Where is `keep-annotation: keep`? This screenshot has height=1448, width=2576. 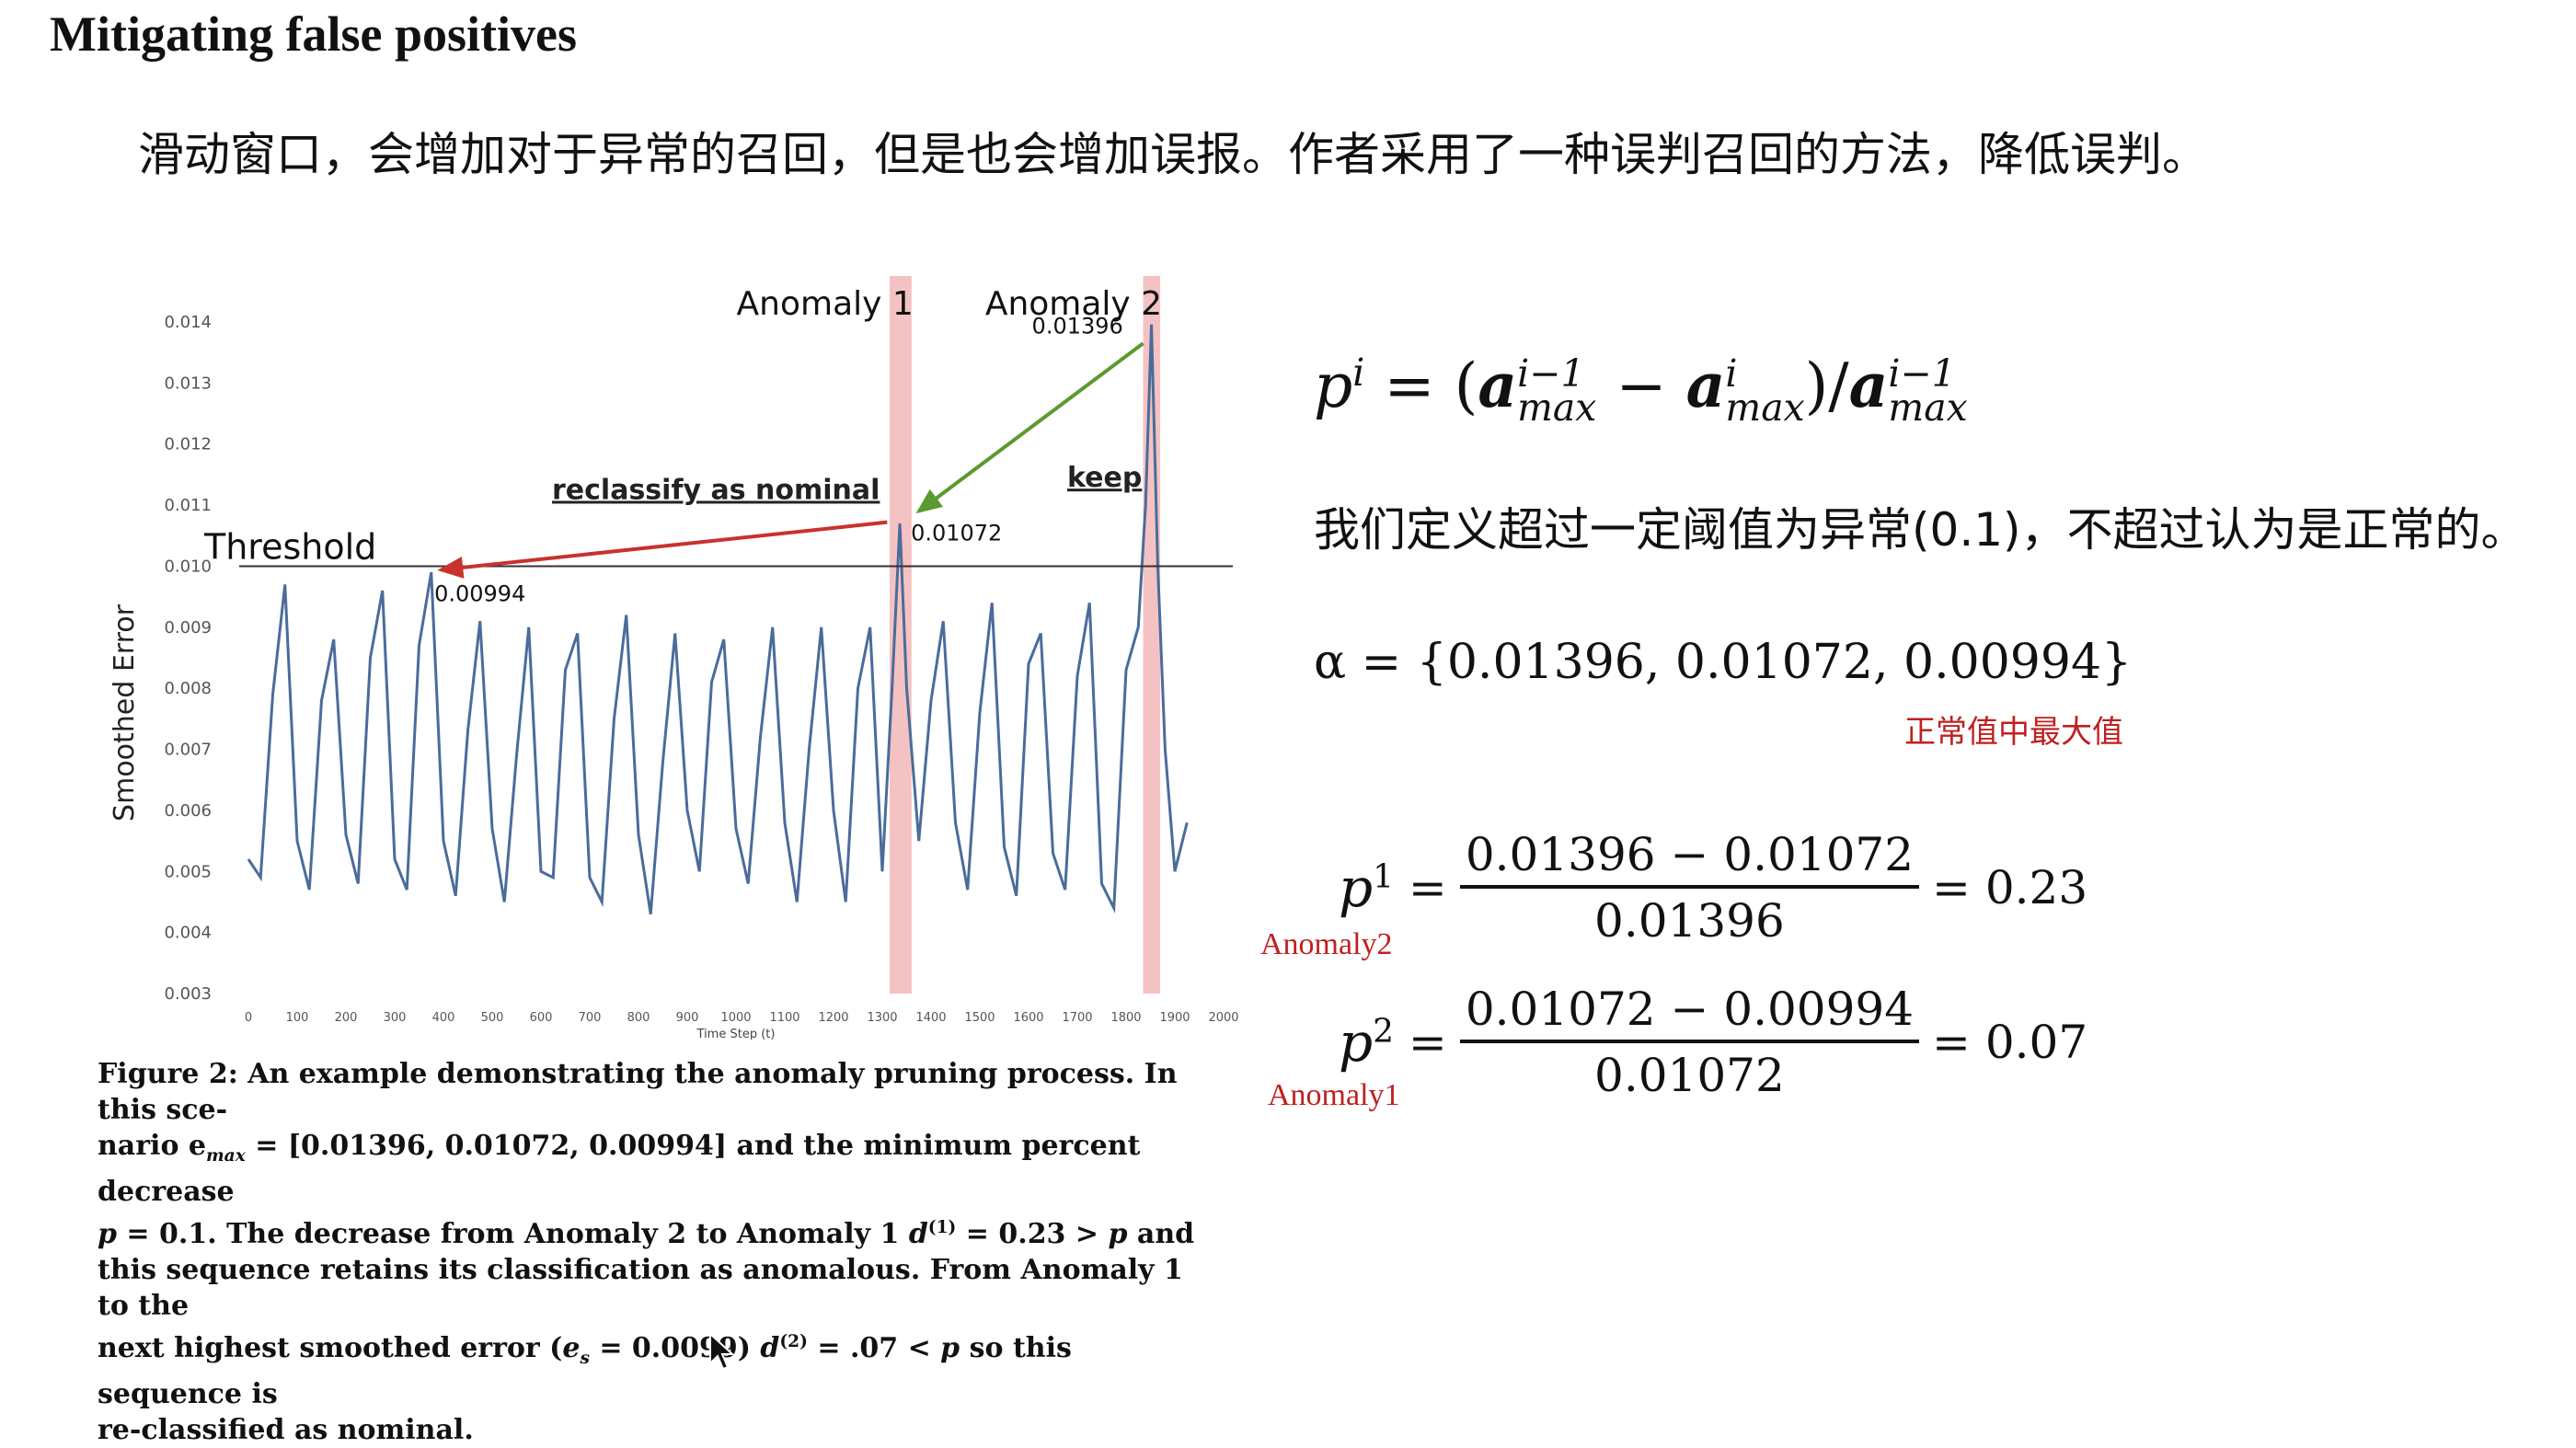 keep-annotation: keep is located at coordinates (1104, 478).